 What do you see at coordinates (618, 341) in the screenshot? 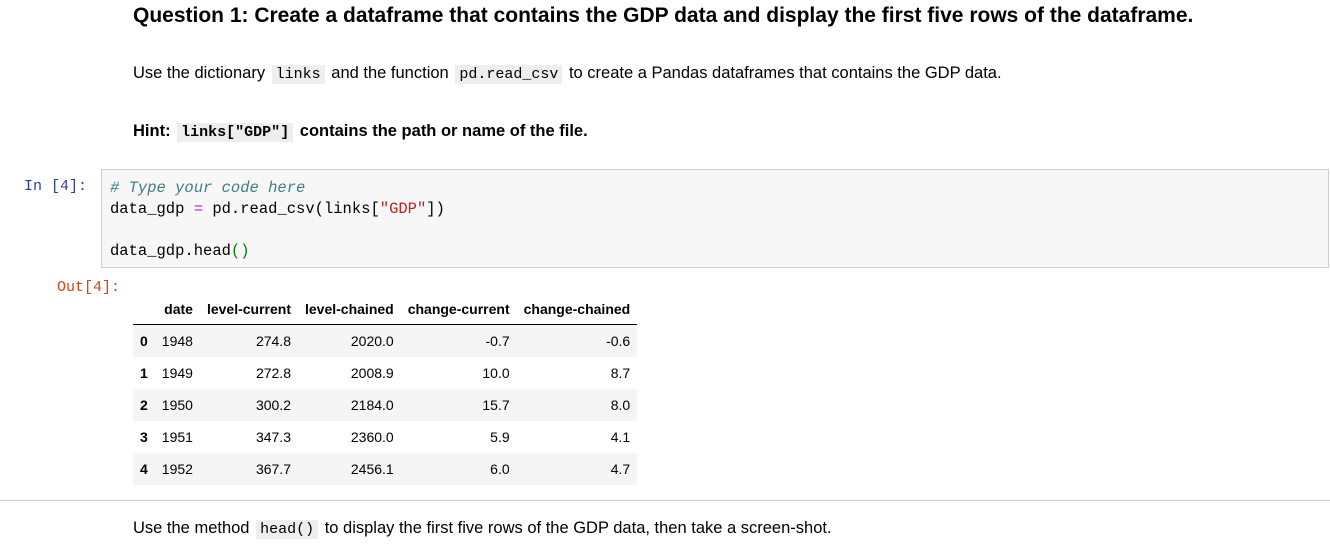
I see `cell-change-chained: -0.6` at bounding box center [618, 341].